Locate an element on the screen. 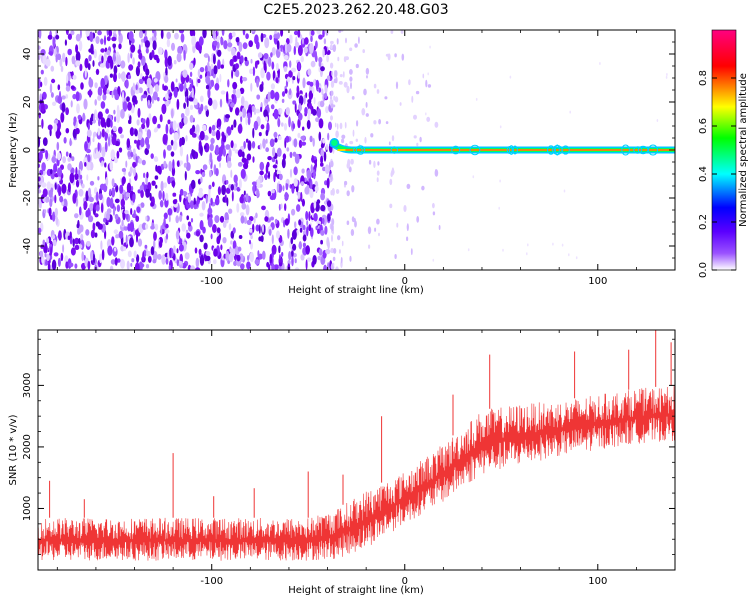  signal-trace is located at coordinates (502, 147).